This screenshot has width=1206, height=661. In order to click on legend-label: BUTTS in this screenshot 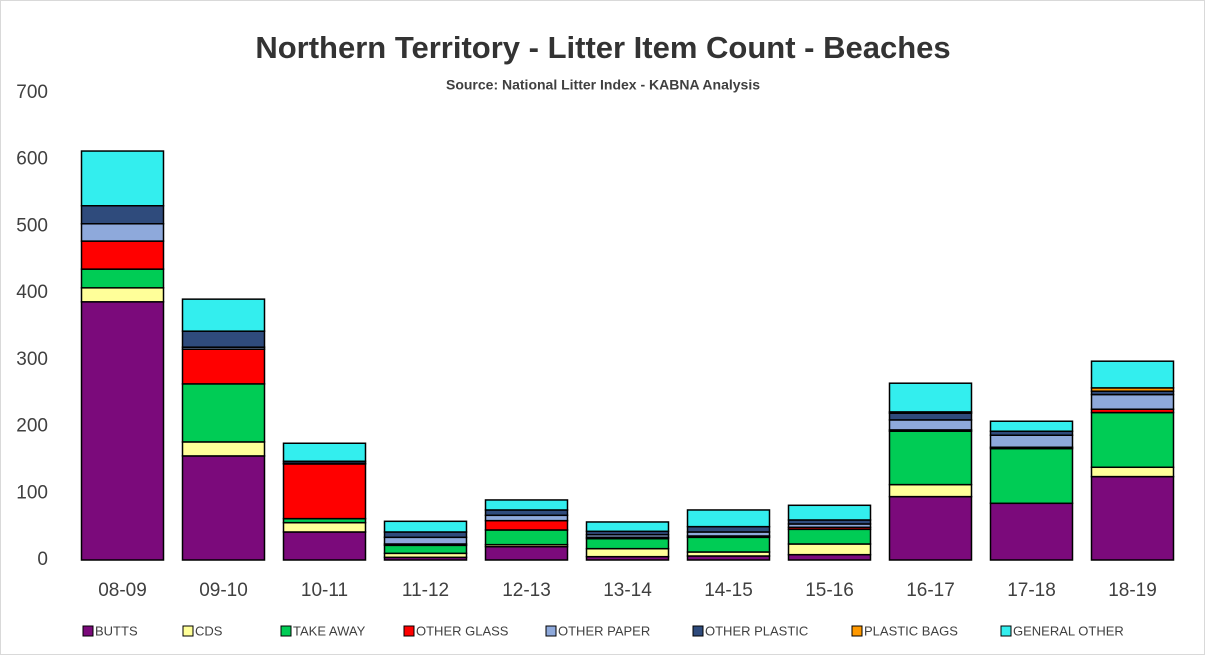, I will do `click(116, 630)`.